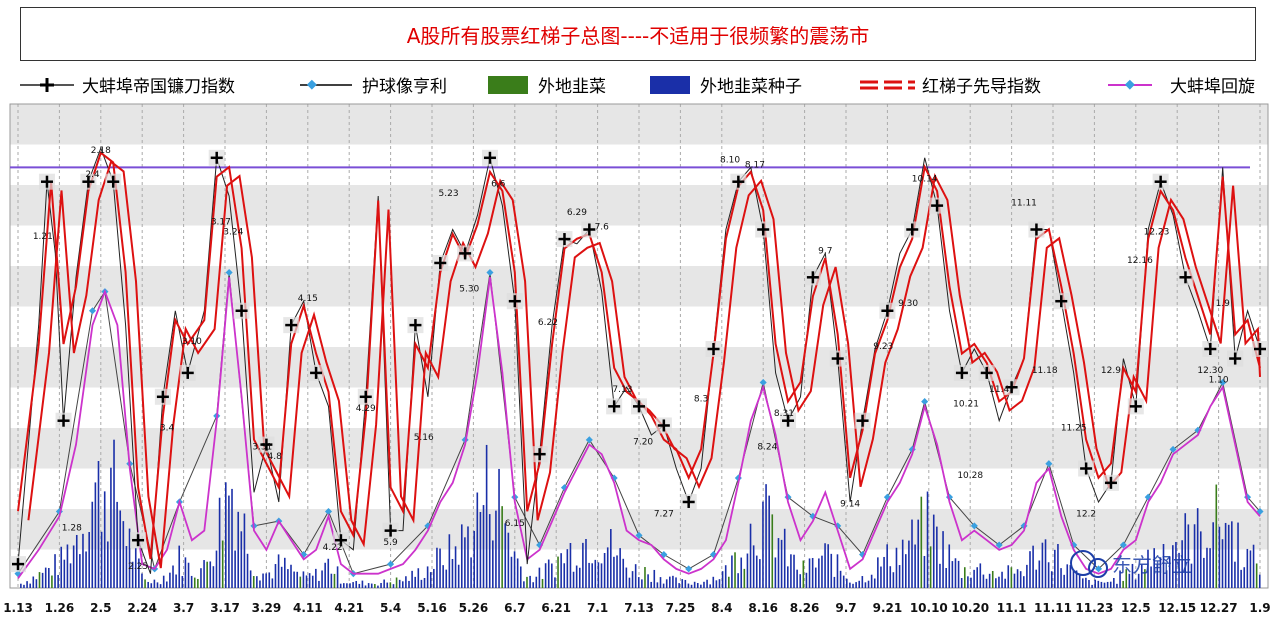 The image size is (1280, 618). Describe the element at coordinates (638, 35) in the screenshot. I see `chart-title: A股所有股票红梯子总图----不适用于很频繁的震荡市` at that location.